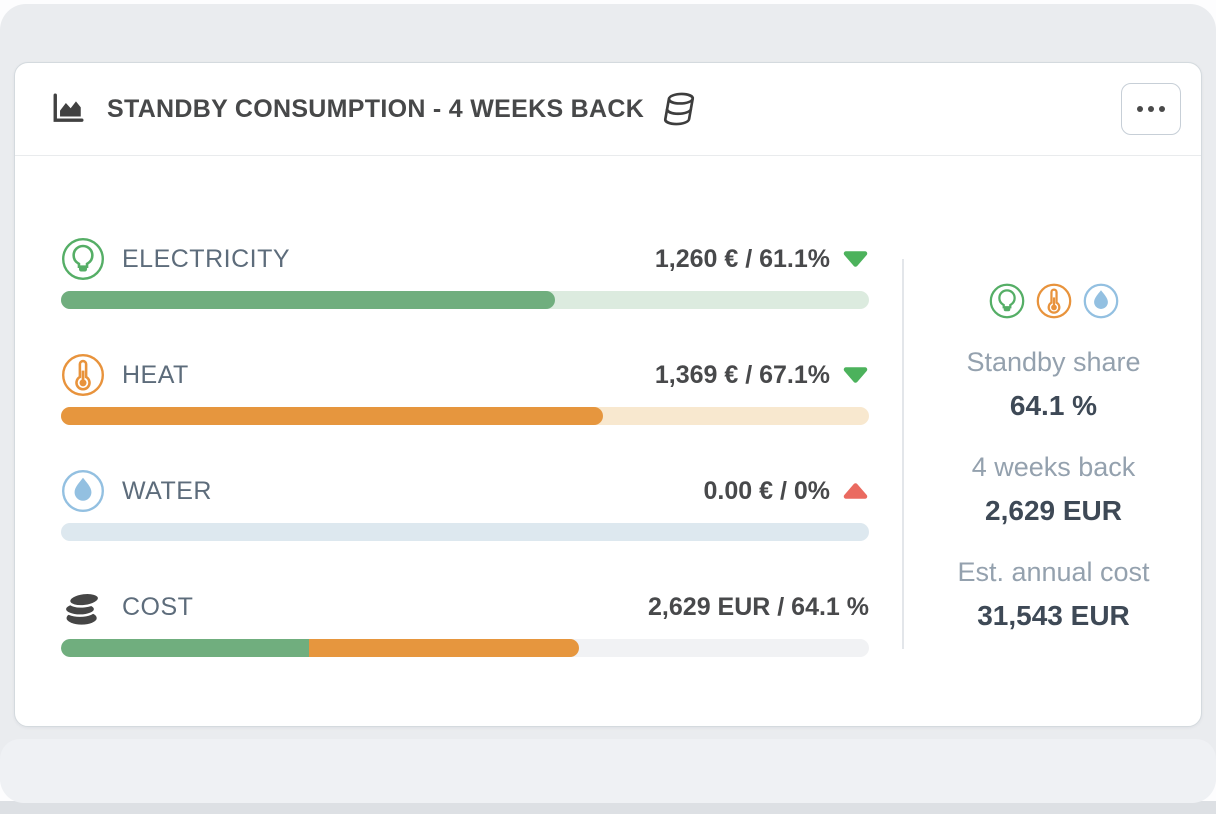 The height and width of the screenshot is (814, 1216). Describe the element at coordinates (206, 258) in the screenshot. I see `electricity-label: ELECTRICITY` at that location.